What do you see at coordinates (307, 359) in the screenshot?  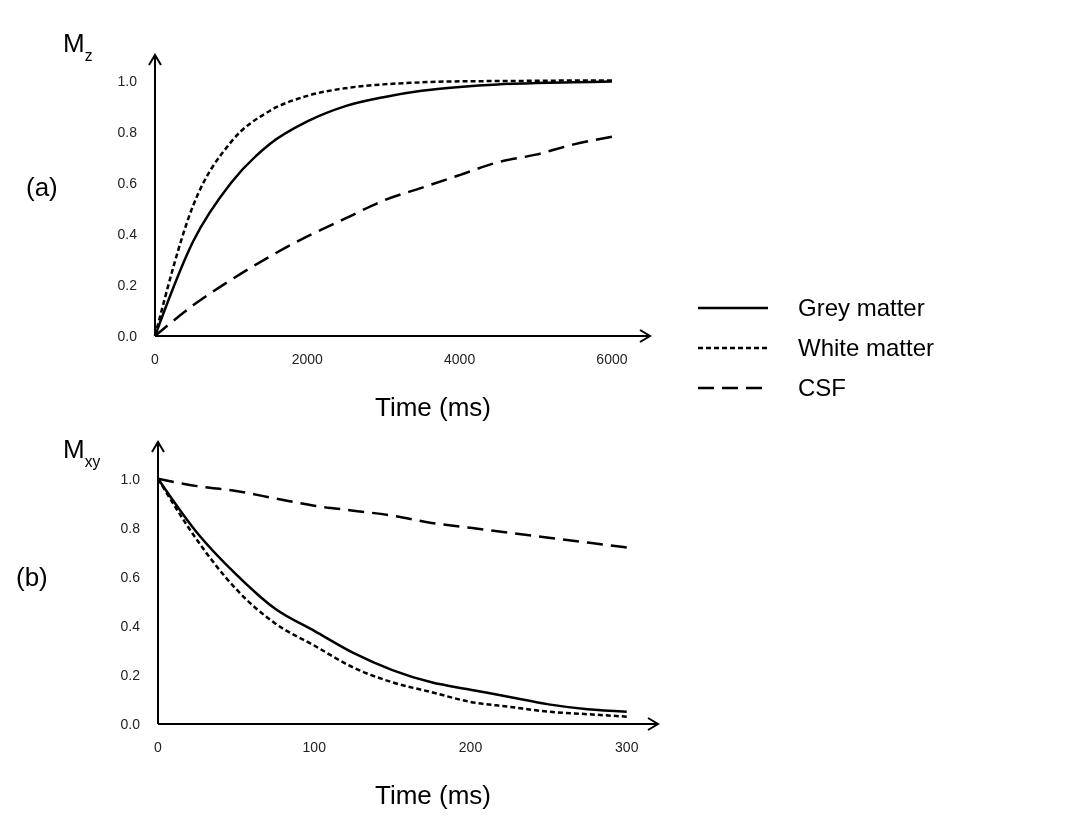 I see `x-tick-label: 2000` at bounding box center [307, 359].